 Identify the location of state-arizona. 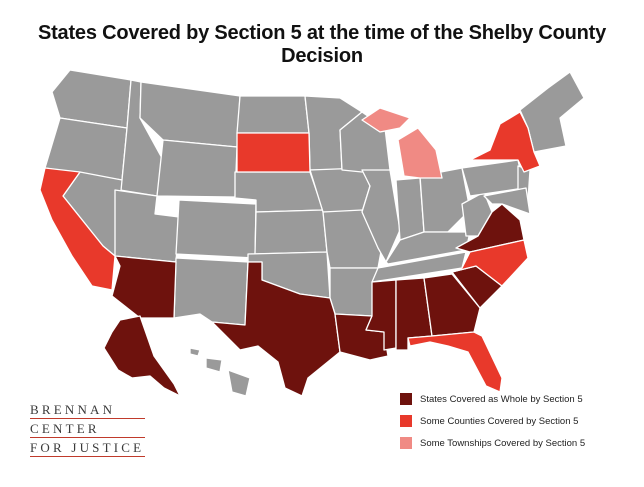
(144, 287).